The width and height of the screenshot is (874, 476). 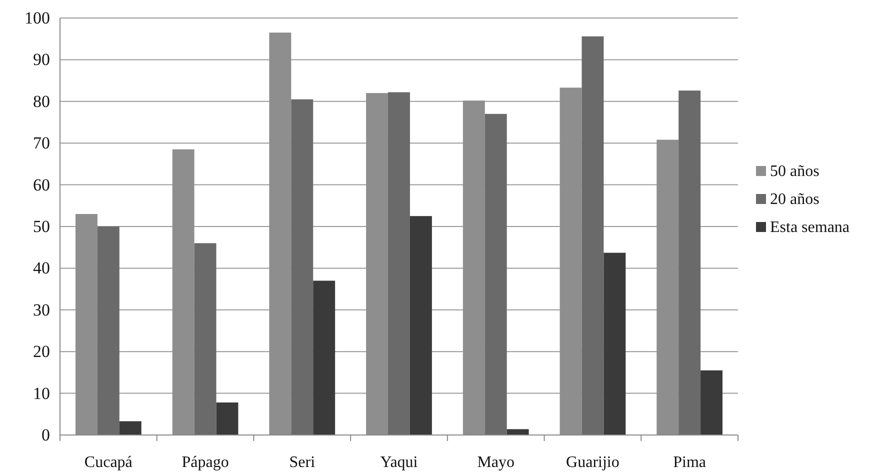 What do you see at coordinates (41, 60) in the screenshot?
I see `y-tick-label: 90` at bounding box center [41, 60].